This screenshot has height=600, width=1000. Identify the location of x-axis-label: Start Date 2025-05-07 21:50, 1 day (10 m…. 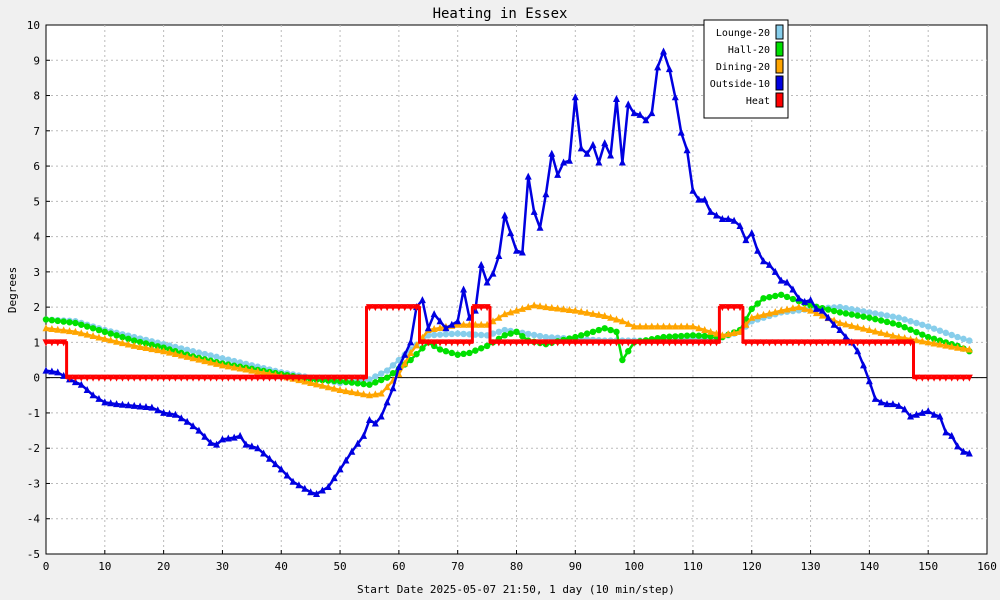
(516, 589).